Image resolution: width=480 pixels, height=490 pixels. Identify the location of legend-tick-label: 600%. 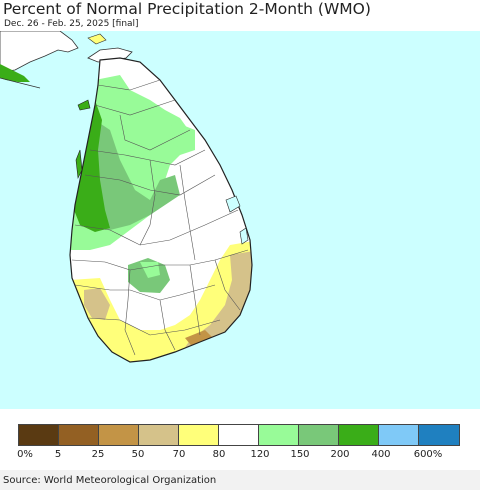
(428, 454).